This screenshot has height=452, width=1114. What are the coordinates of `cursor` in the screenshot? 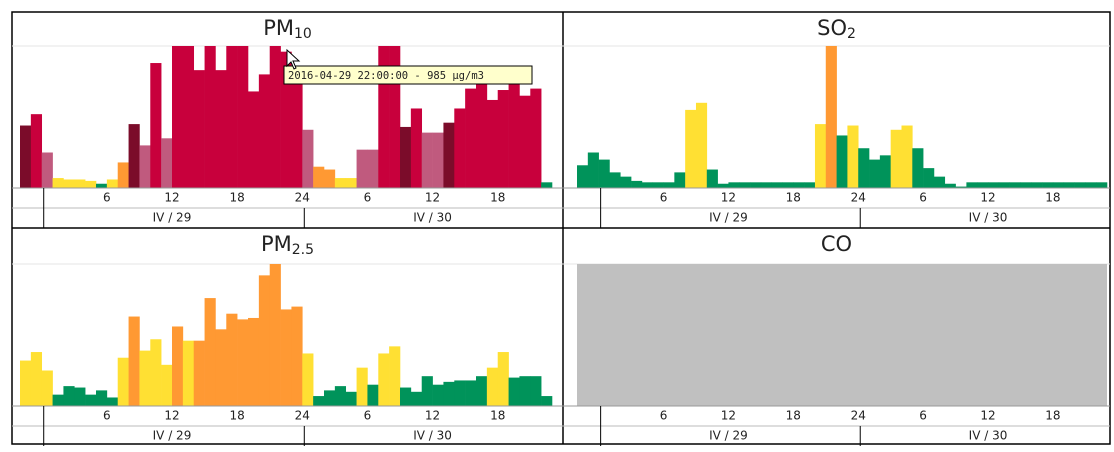 It's located at (293, 59).